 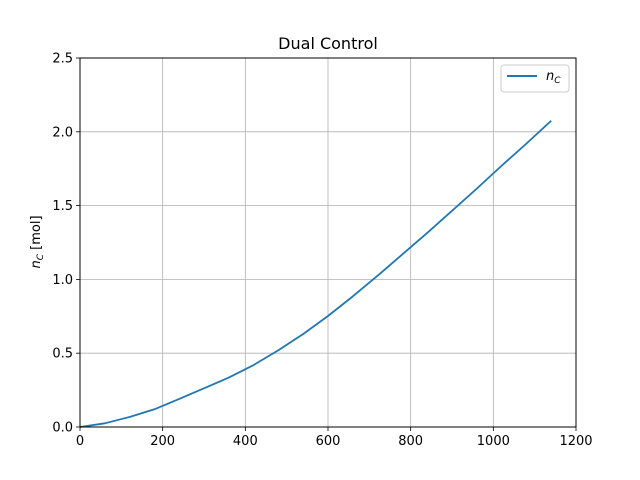 I want to click on y-tick-label: 2.5, so click(x=62, y=59).